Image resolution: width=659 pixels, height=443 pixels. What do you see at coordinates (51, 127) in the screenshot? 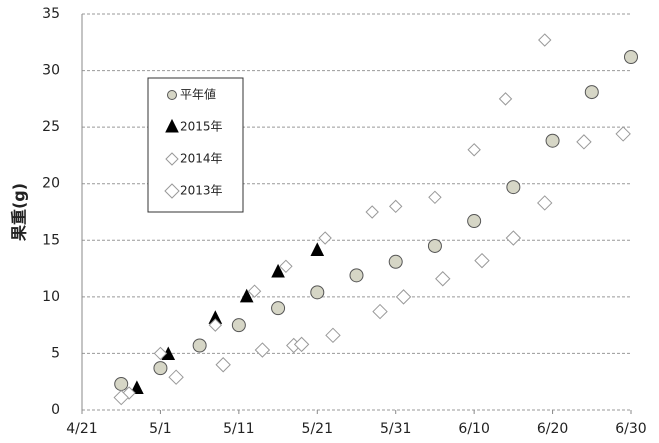
I see `y-tick-label: 25` at bounding box center [51, 127].